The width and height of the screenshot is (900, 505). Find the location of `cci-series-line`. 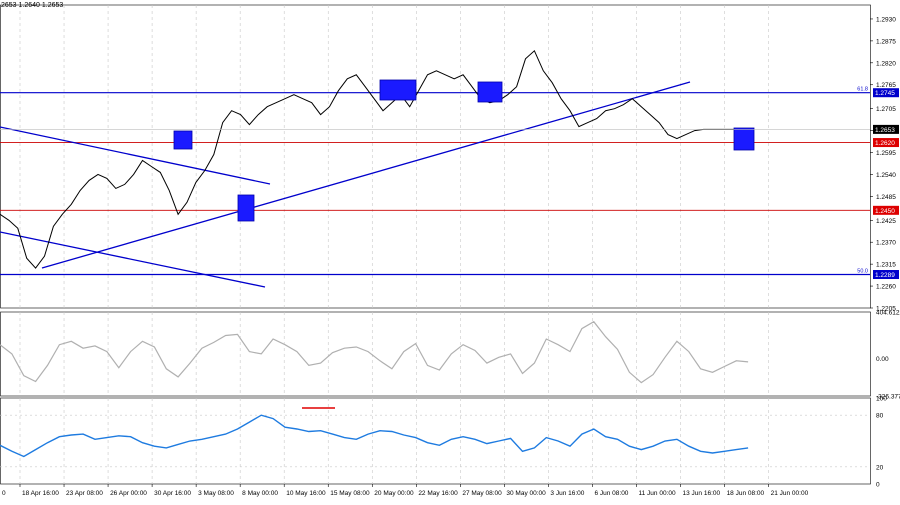

cci-series-line is located at coordinates (374, 352).